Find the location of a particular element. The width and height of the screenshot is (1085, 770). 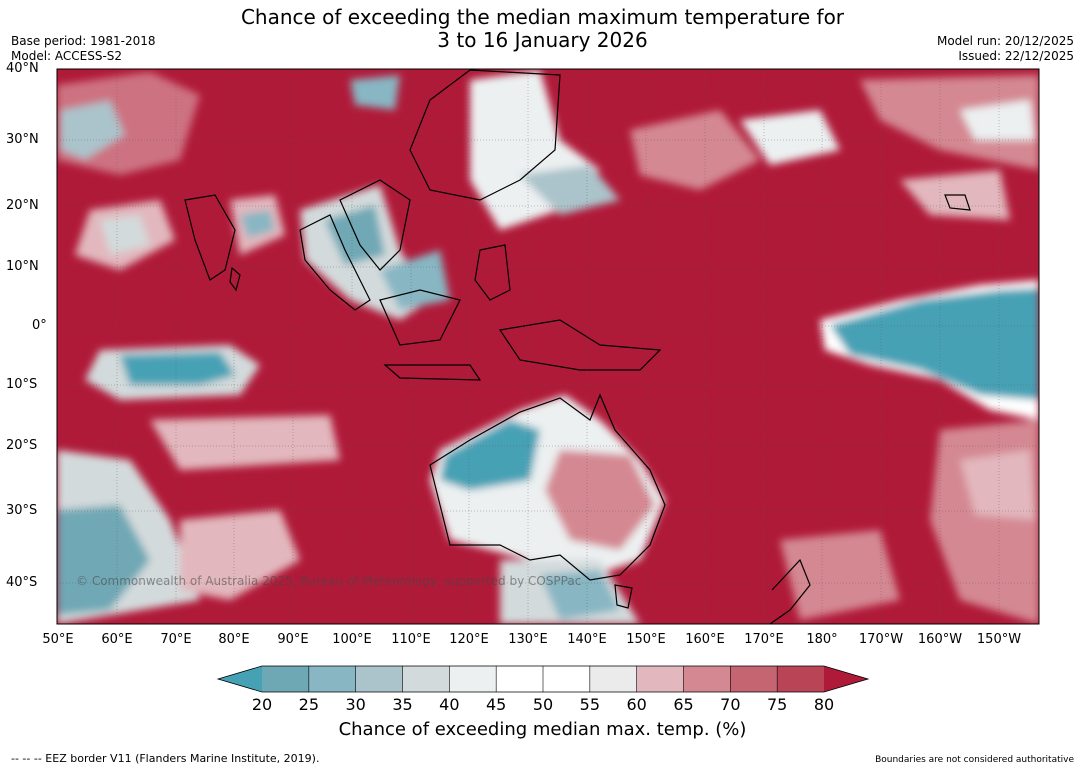

lat-label: 40°N is located at coordinates (22, 68).